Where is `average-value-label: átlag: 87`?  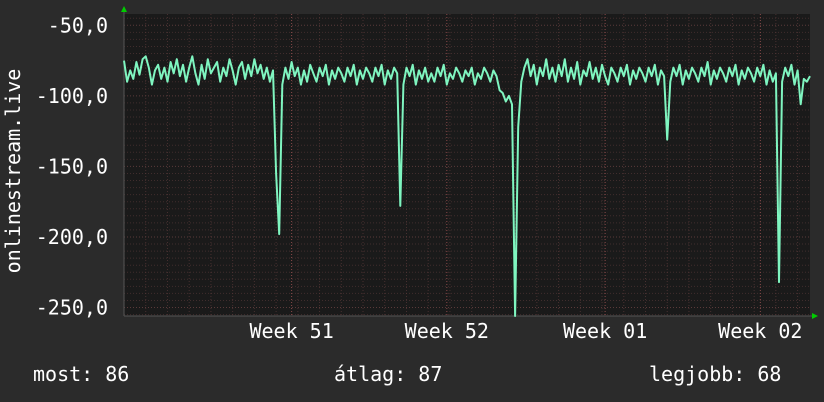
average-value-label: átlag: 87 is located at coordinates (388, 374).